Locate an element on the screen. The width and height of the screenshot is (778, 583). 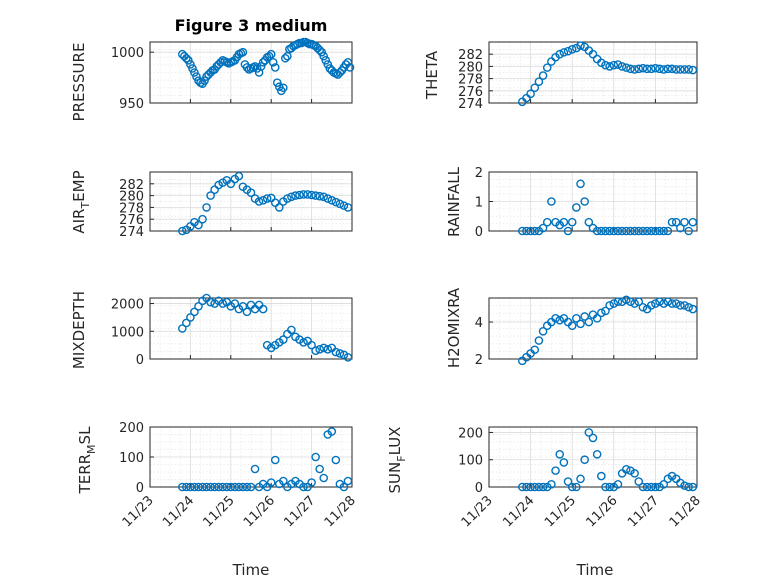
plot-area is located at coordinates (593, 328).